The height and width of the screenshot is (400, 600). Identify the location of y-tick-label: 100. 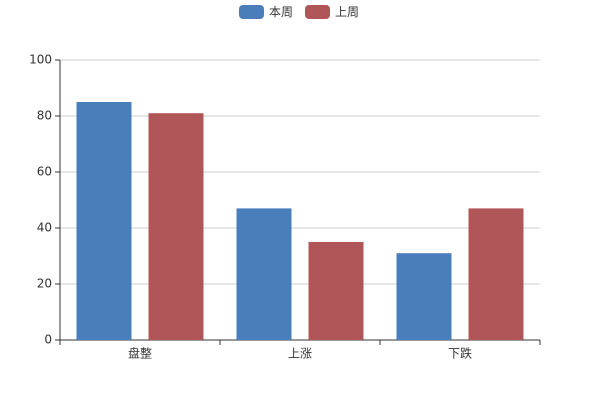
(40, 60).